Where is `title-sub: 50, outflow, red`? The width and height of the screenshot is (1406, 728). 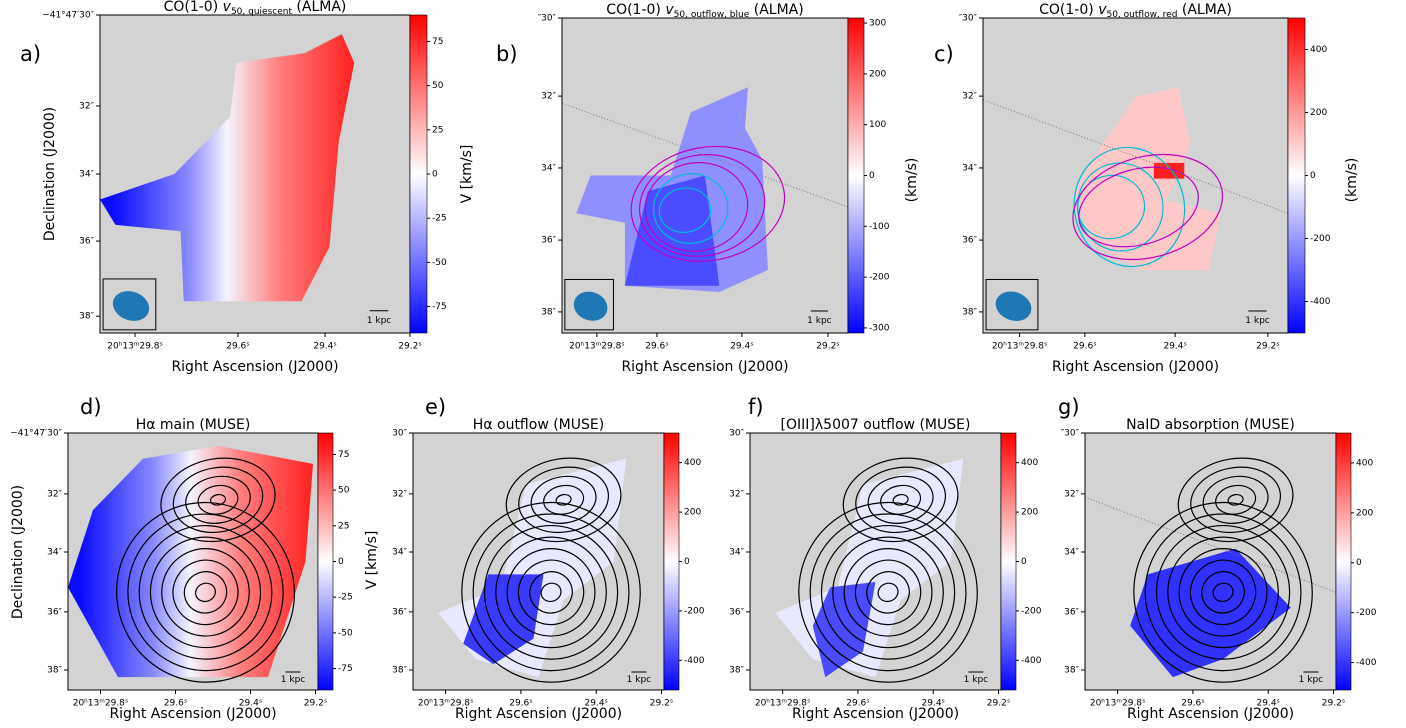 title-sub: 50, outflow, red is located at coordinates (1141, 15).